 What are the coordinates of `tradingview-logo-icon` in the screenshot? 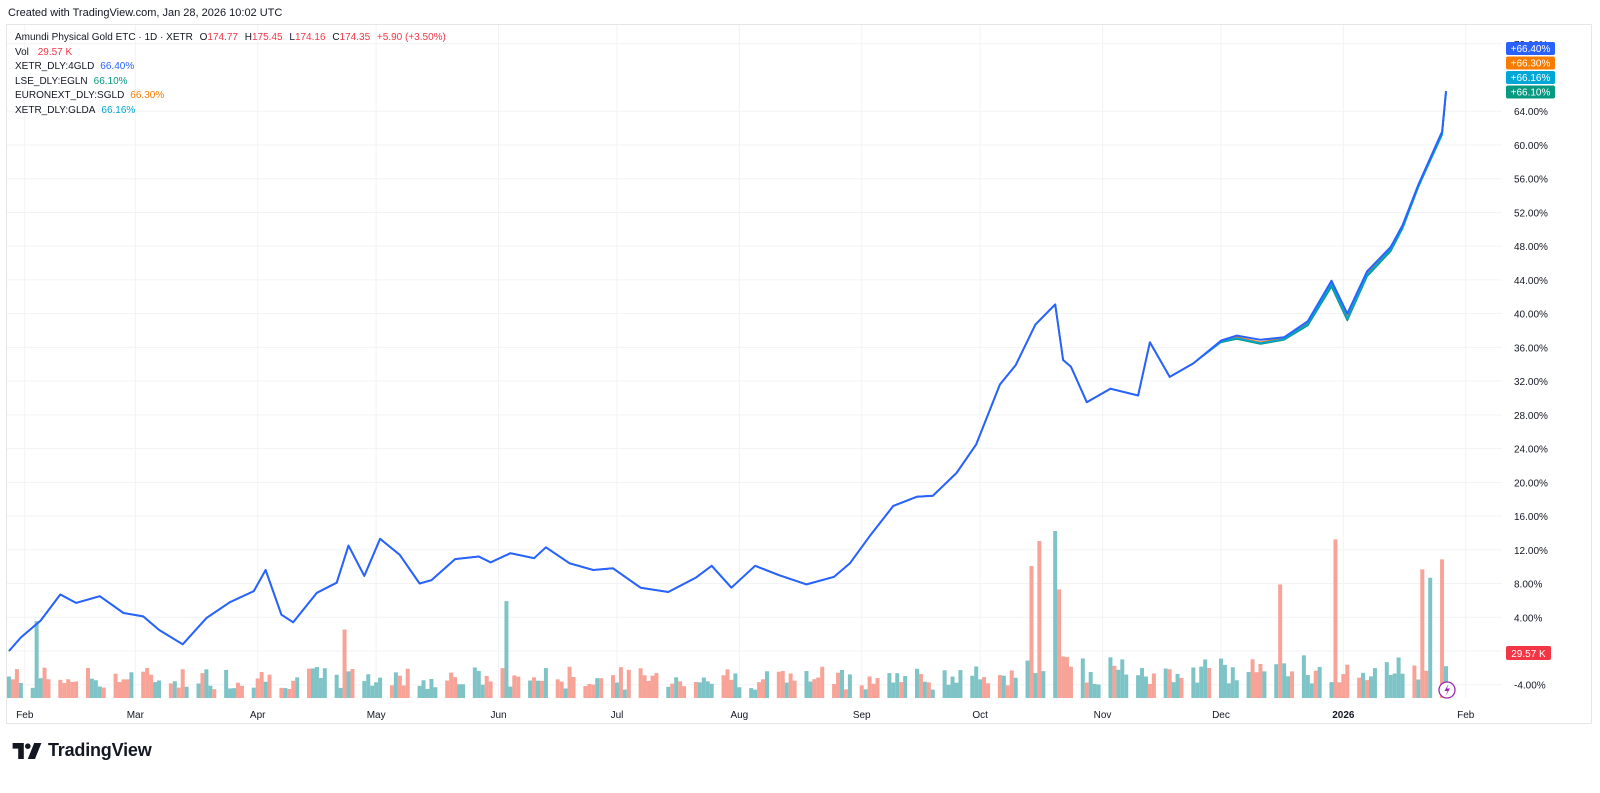 It's located at (27, 750).